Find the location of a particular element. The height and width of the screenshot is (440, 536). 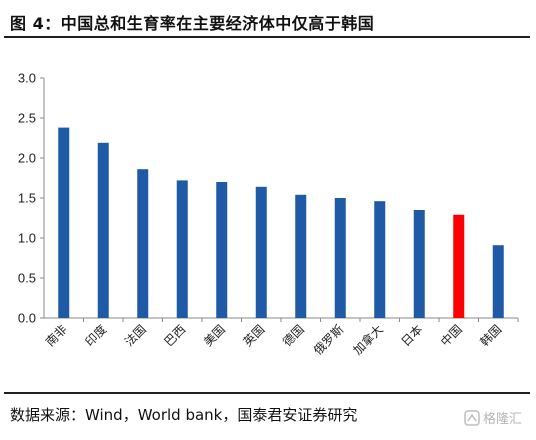

category-label: 加拿大 is located at coordinates (368, 340).